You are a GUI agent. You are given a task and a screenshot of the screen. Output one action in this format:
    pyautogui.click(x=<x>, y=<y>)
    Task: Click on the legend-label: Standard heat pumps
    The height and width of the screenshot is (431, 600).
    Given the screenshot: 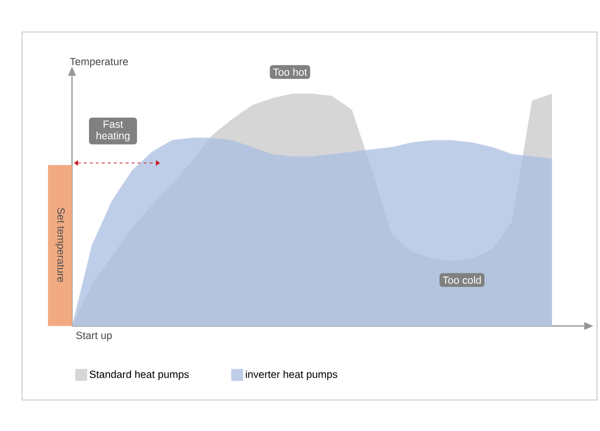 What is the action you would take?
    pyautogui.click(x=139, y=375)
    